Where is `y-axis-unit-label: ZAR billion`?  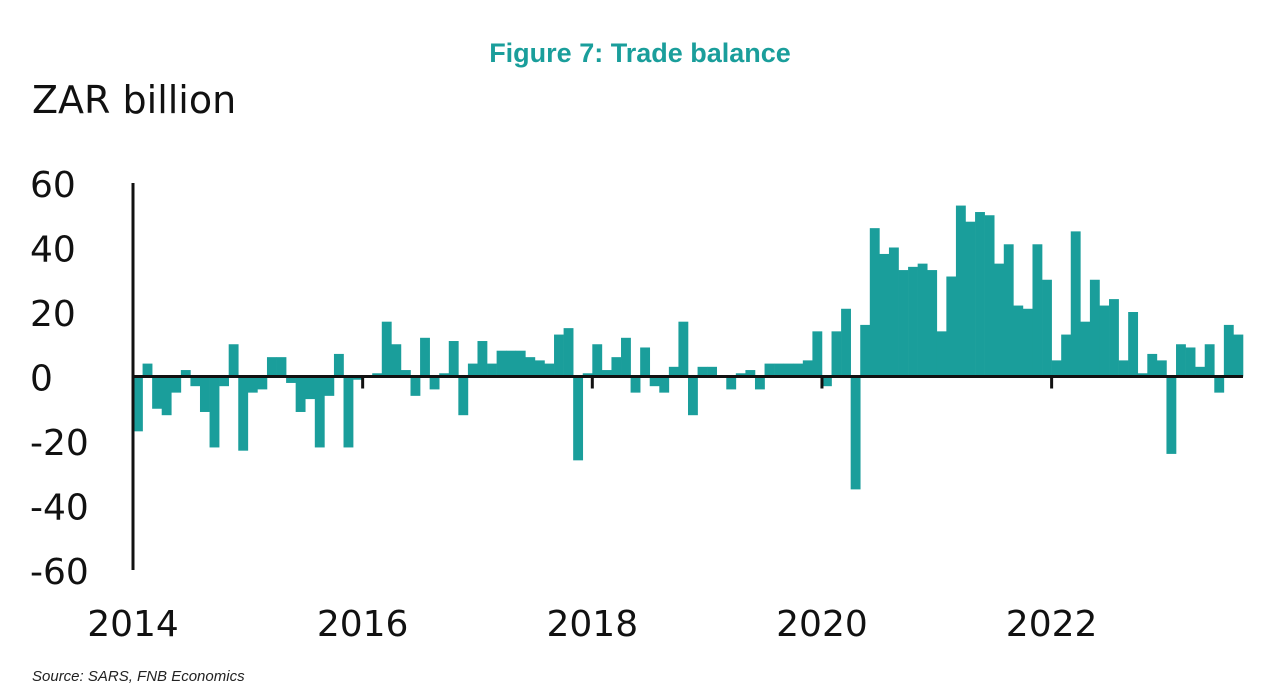 y-axis-unit-label: ZAR billion is located at coordinates (134, 100).